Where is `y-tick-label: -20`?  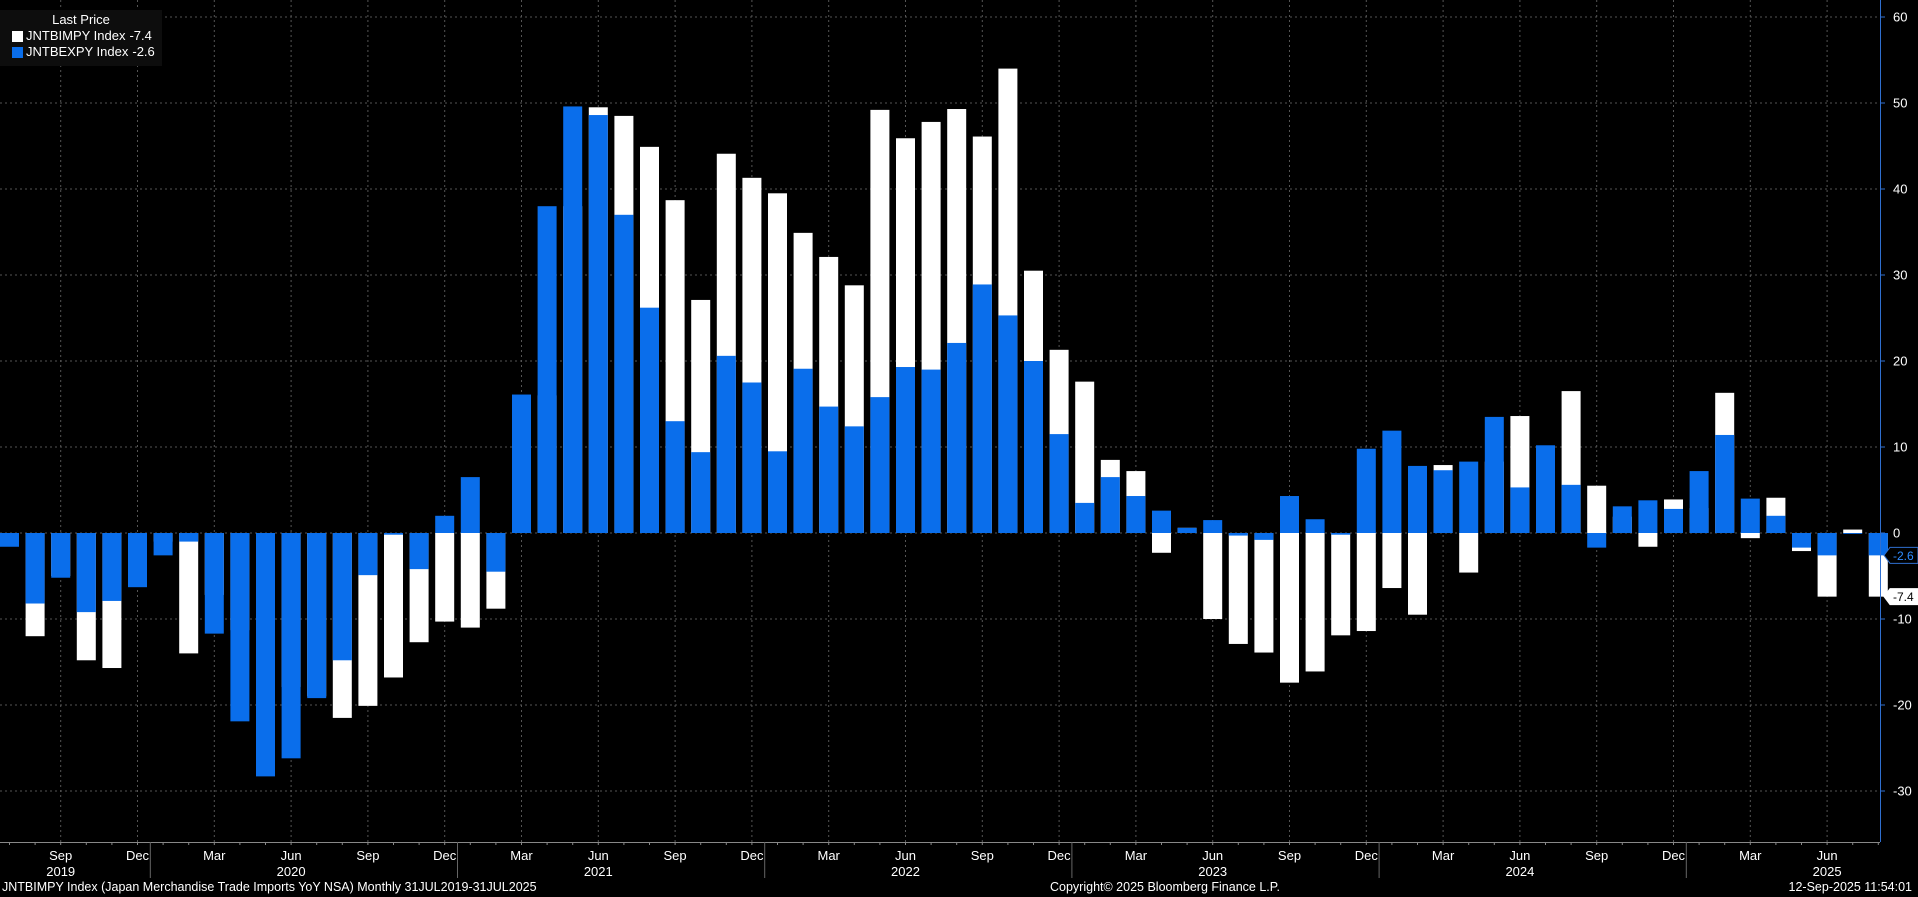 y-tick-label: -20 is located at coordinates (1902, 705).